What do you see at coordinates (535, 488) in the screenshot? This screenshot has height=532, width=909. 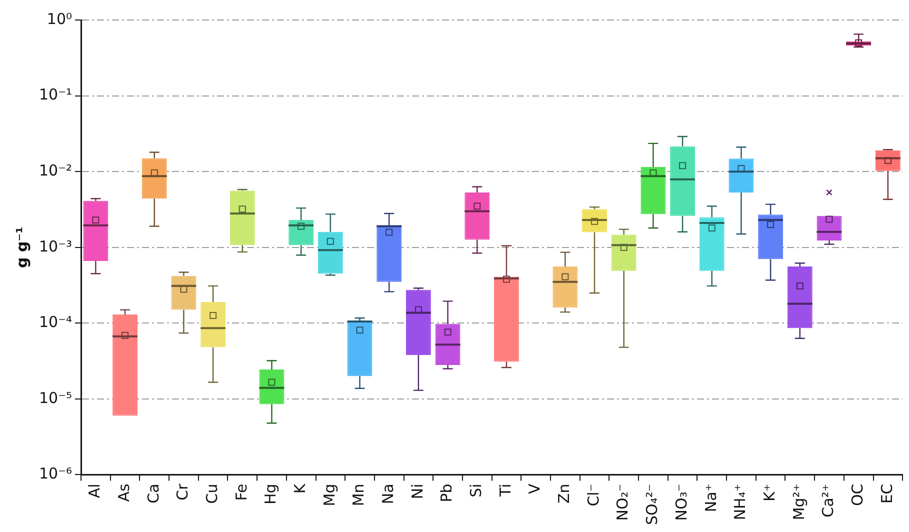 I see `x-tick-label: V` at bounding box center [535, 488].